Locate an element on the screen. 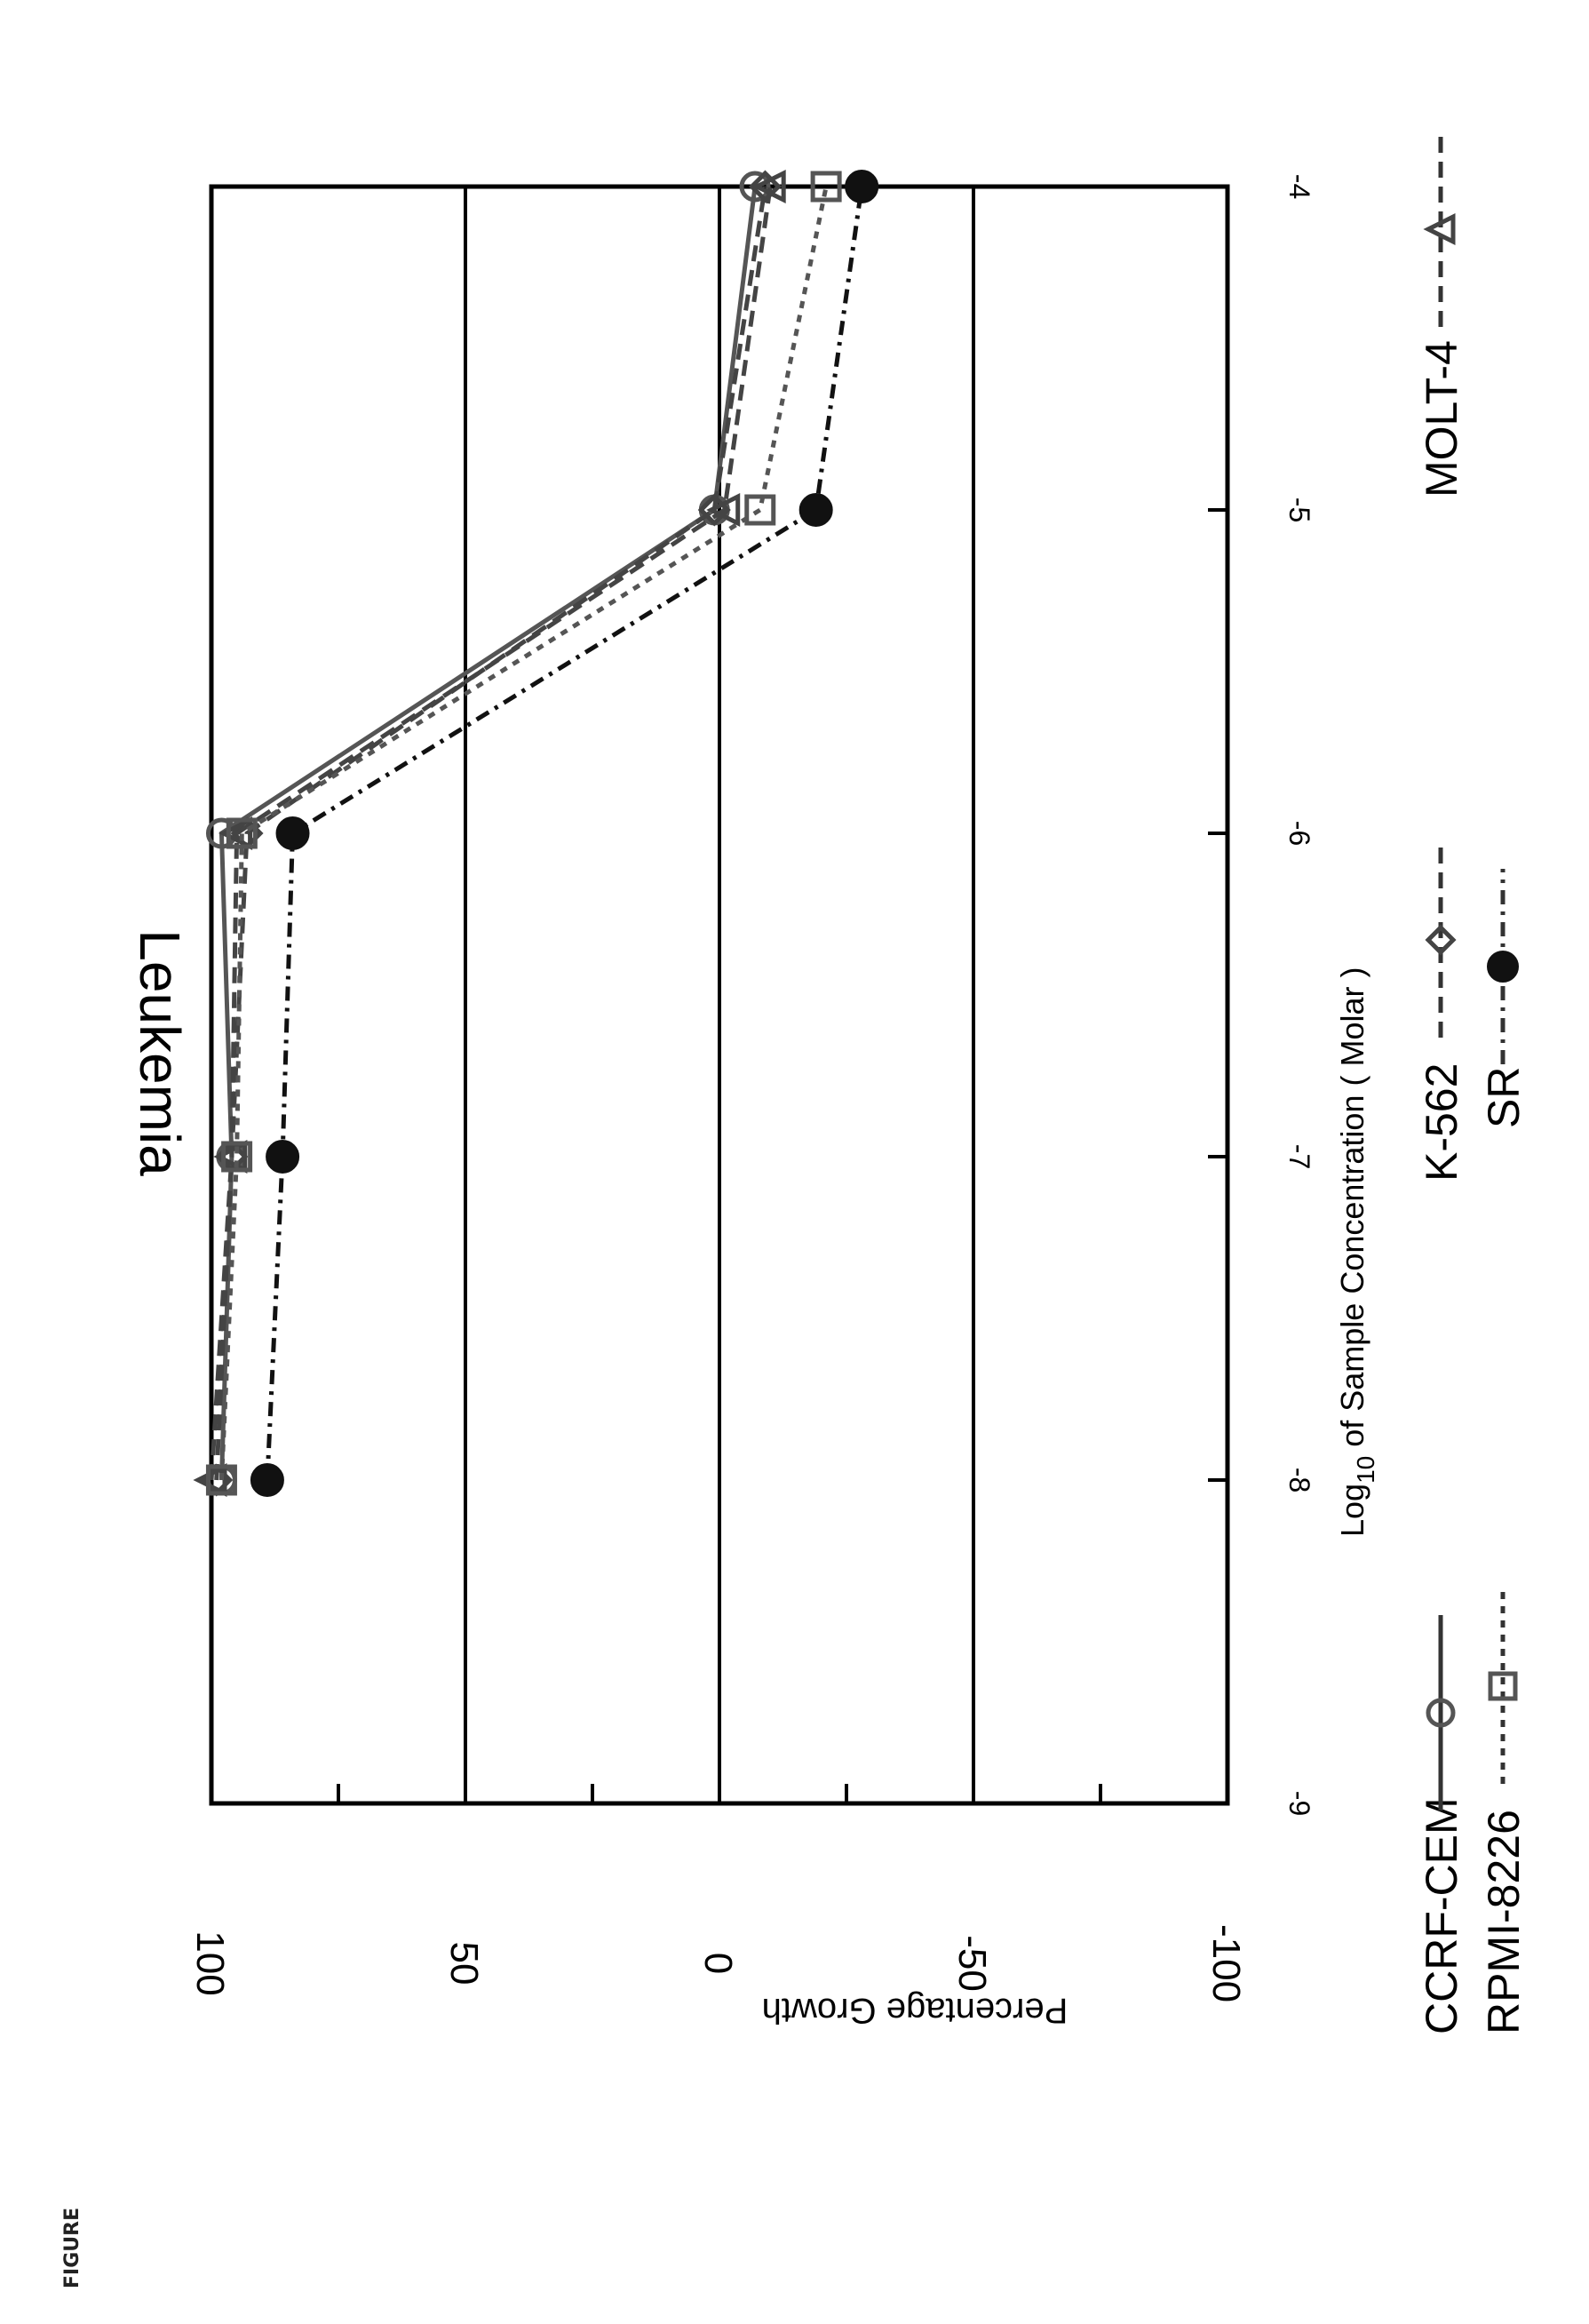  y-tick-label: 50 is located at coordinates (464, 1964).